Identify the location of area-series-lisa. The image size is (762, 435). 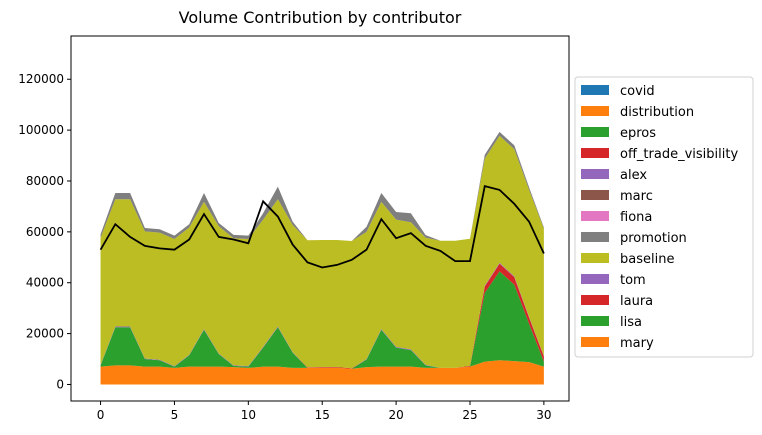
(322, 320).